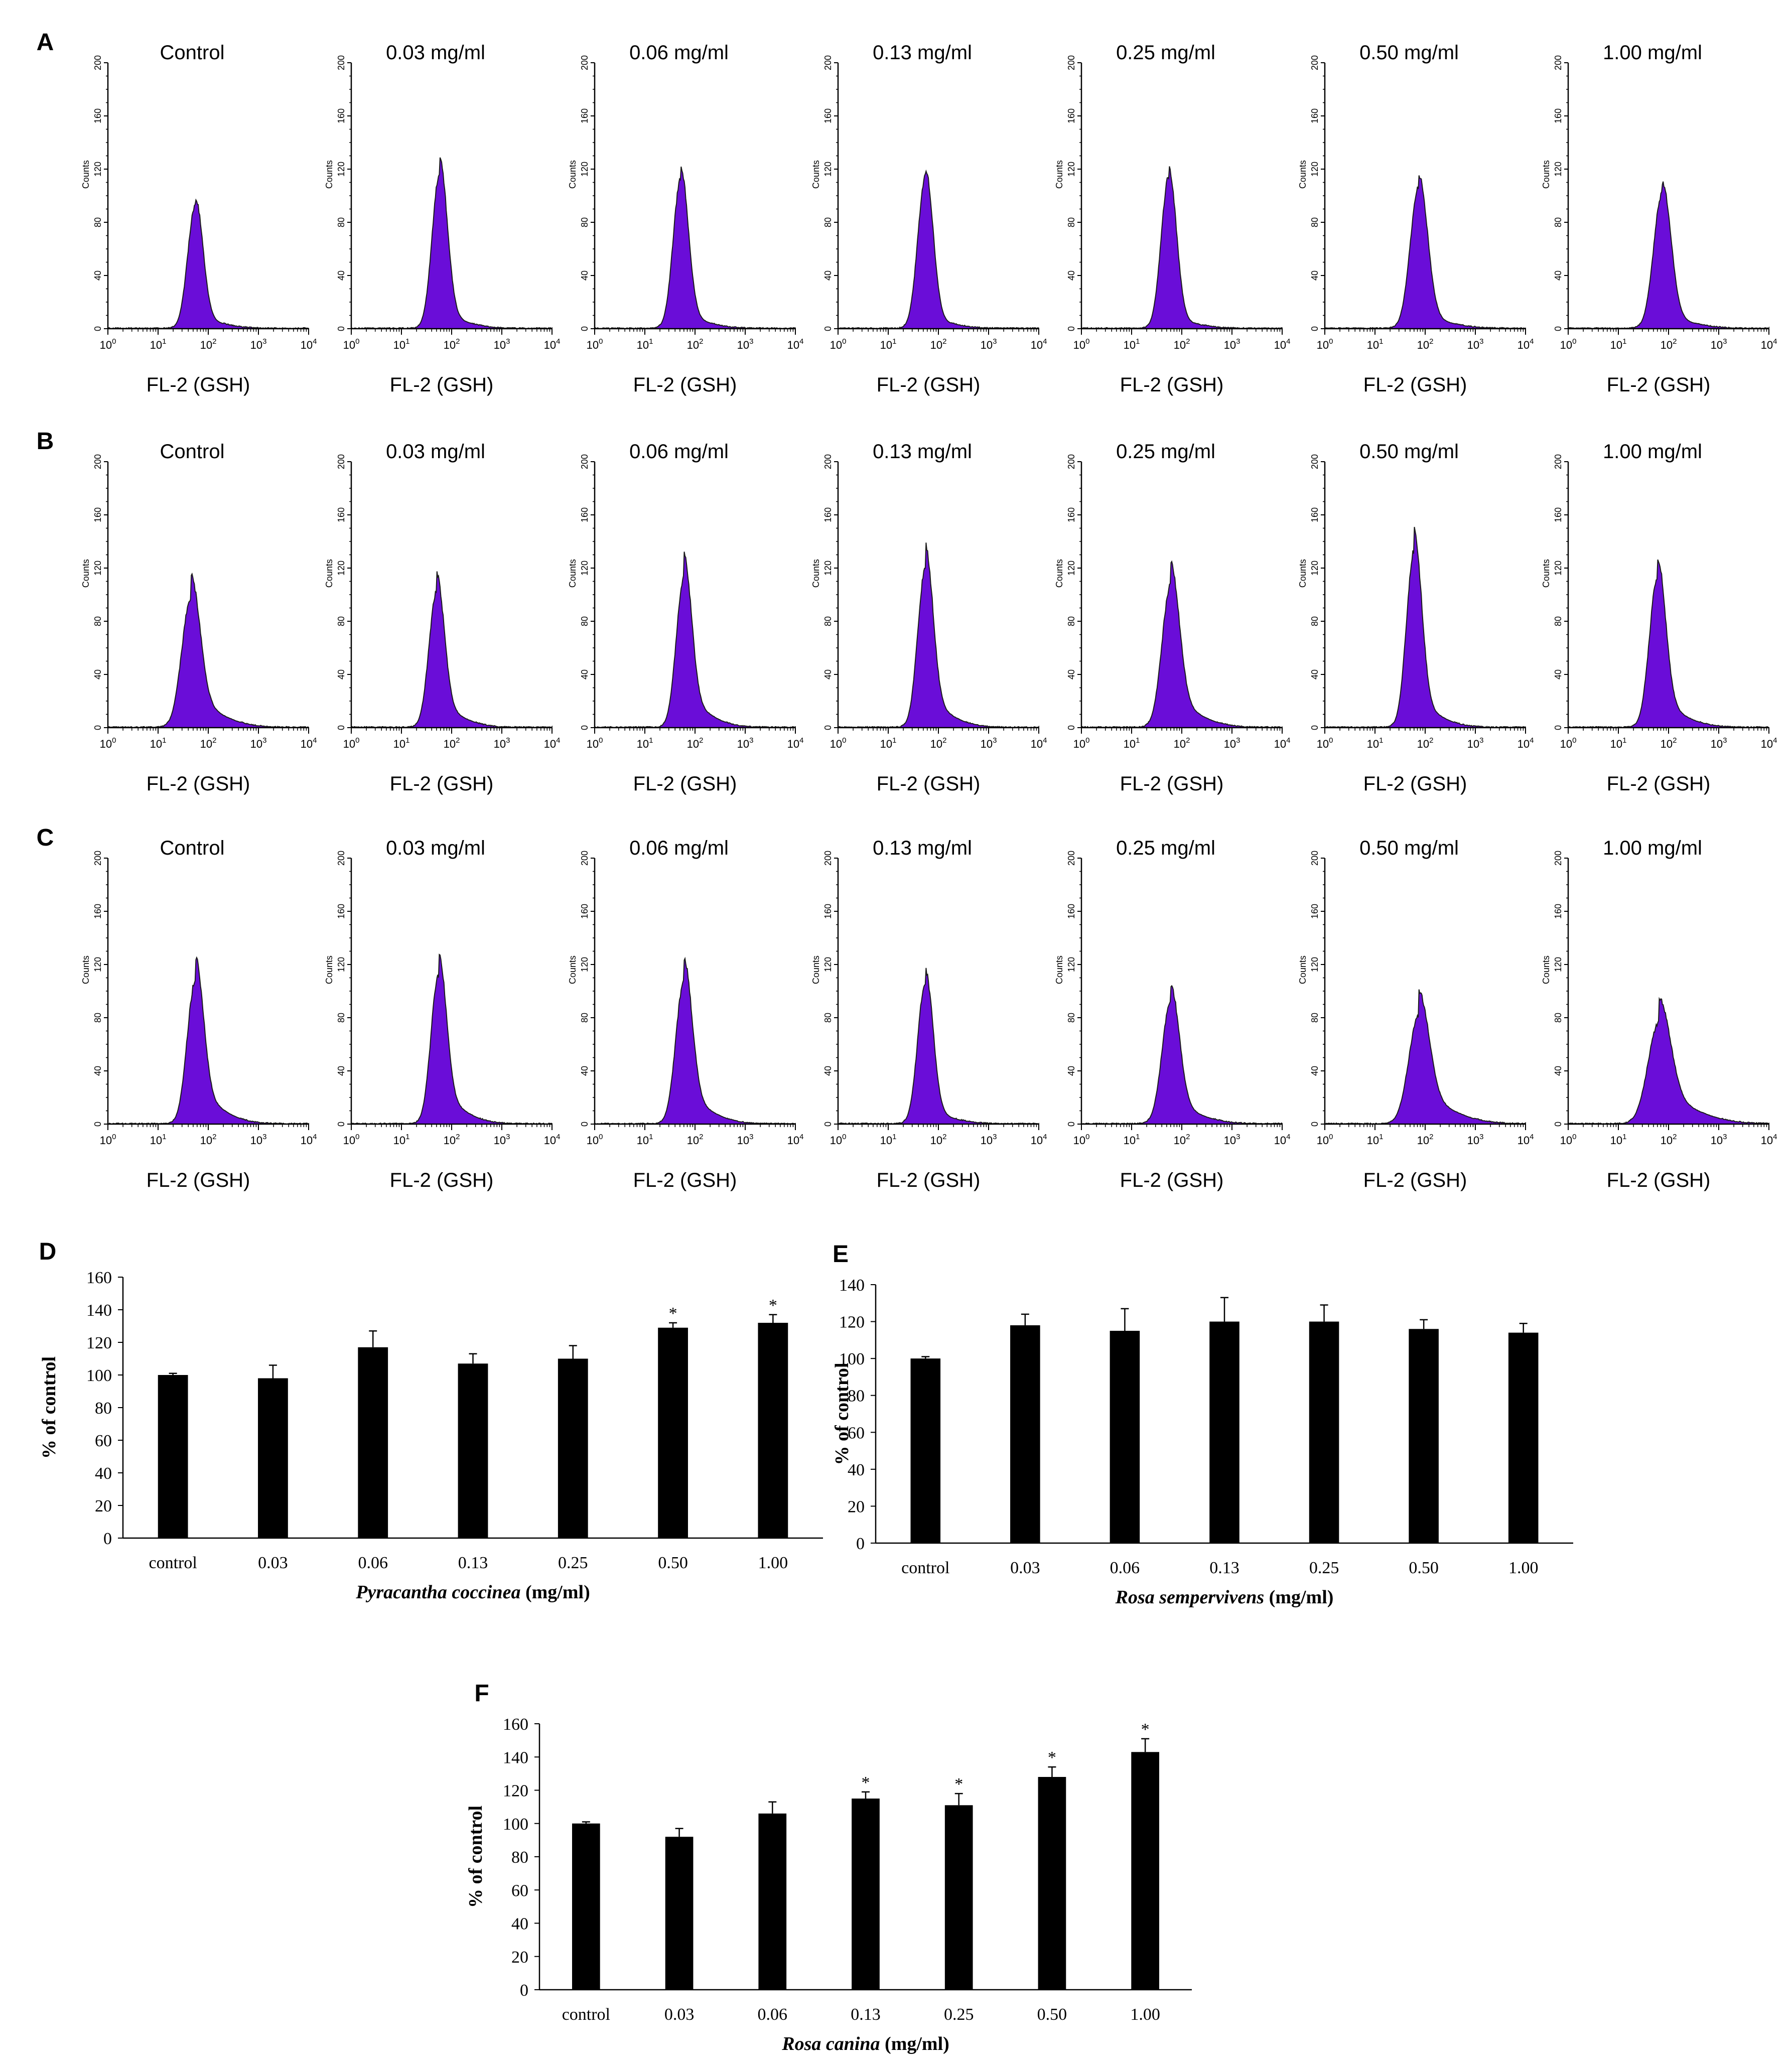 Image resolution: width=1792 pixels, height=2068 pixels. Describe the element at coordinates (473, 1563) in the screenshot. I see `category-label: 0.13` at that location.